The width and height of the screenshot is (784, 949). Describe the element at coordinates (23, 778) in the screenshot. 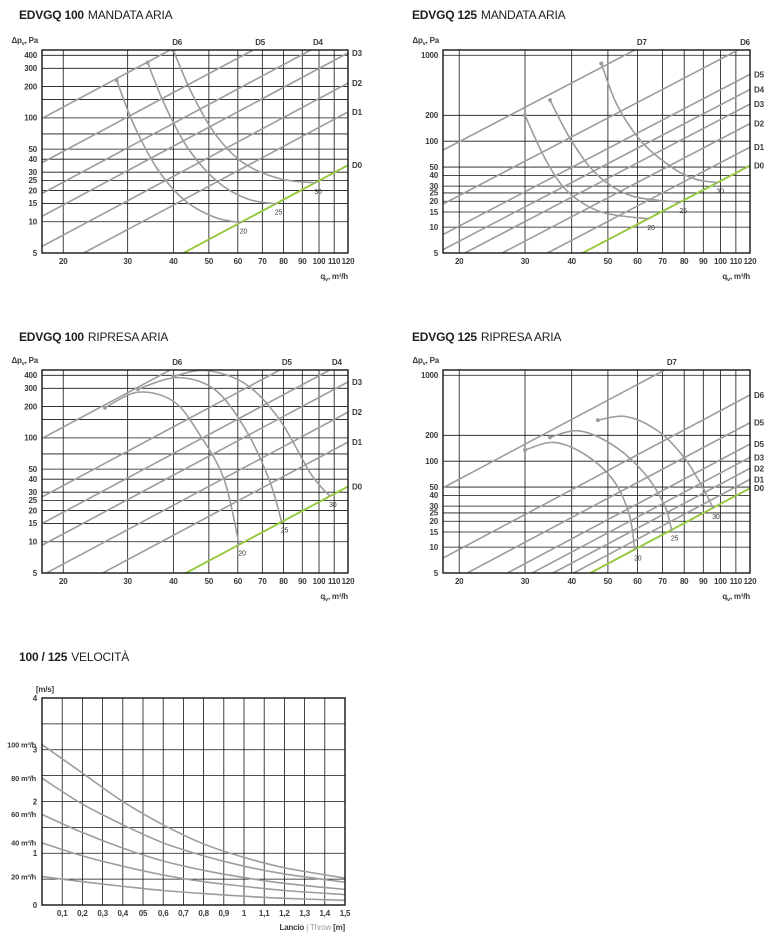

I see `svg-text: 80 m³/h` at that location.